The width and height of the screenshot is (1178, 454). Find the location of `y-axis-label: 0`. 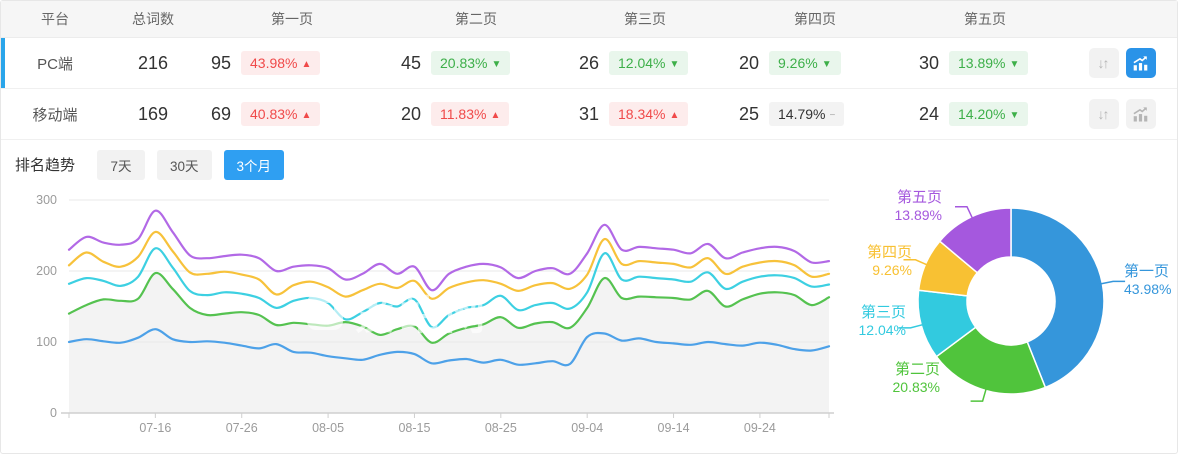

y-axis-label: 0 is located at coordinates (53, 413).